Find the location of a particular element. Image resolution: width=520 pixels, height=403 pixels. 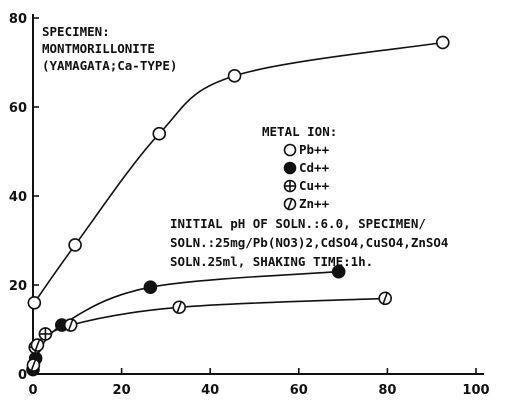

y-tick-label-60: 60 is located at coordinates (18, 108).